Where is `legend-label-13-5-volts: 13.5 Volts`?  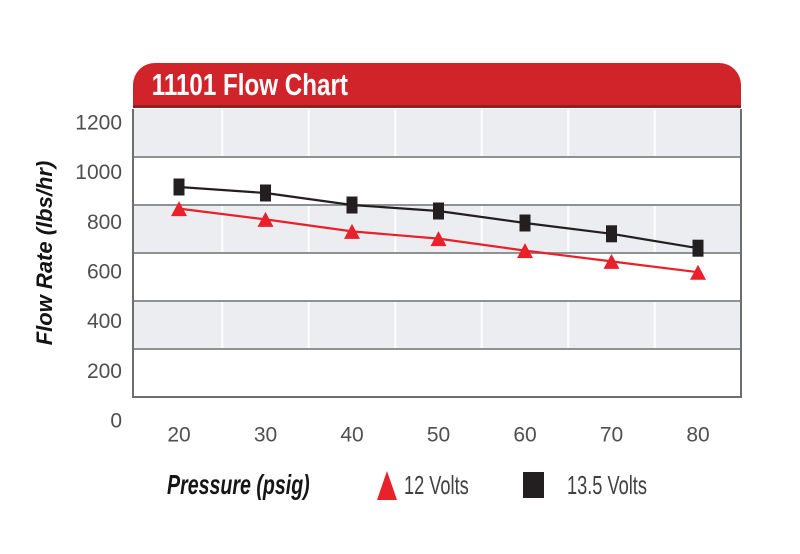
legend-label-13-5-volts: 13.5 Volts is located at coordinates (607, 485).